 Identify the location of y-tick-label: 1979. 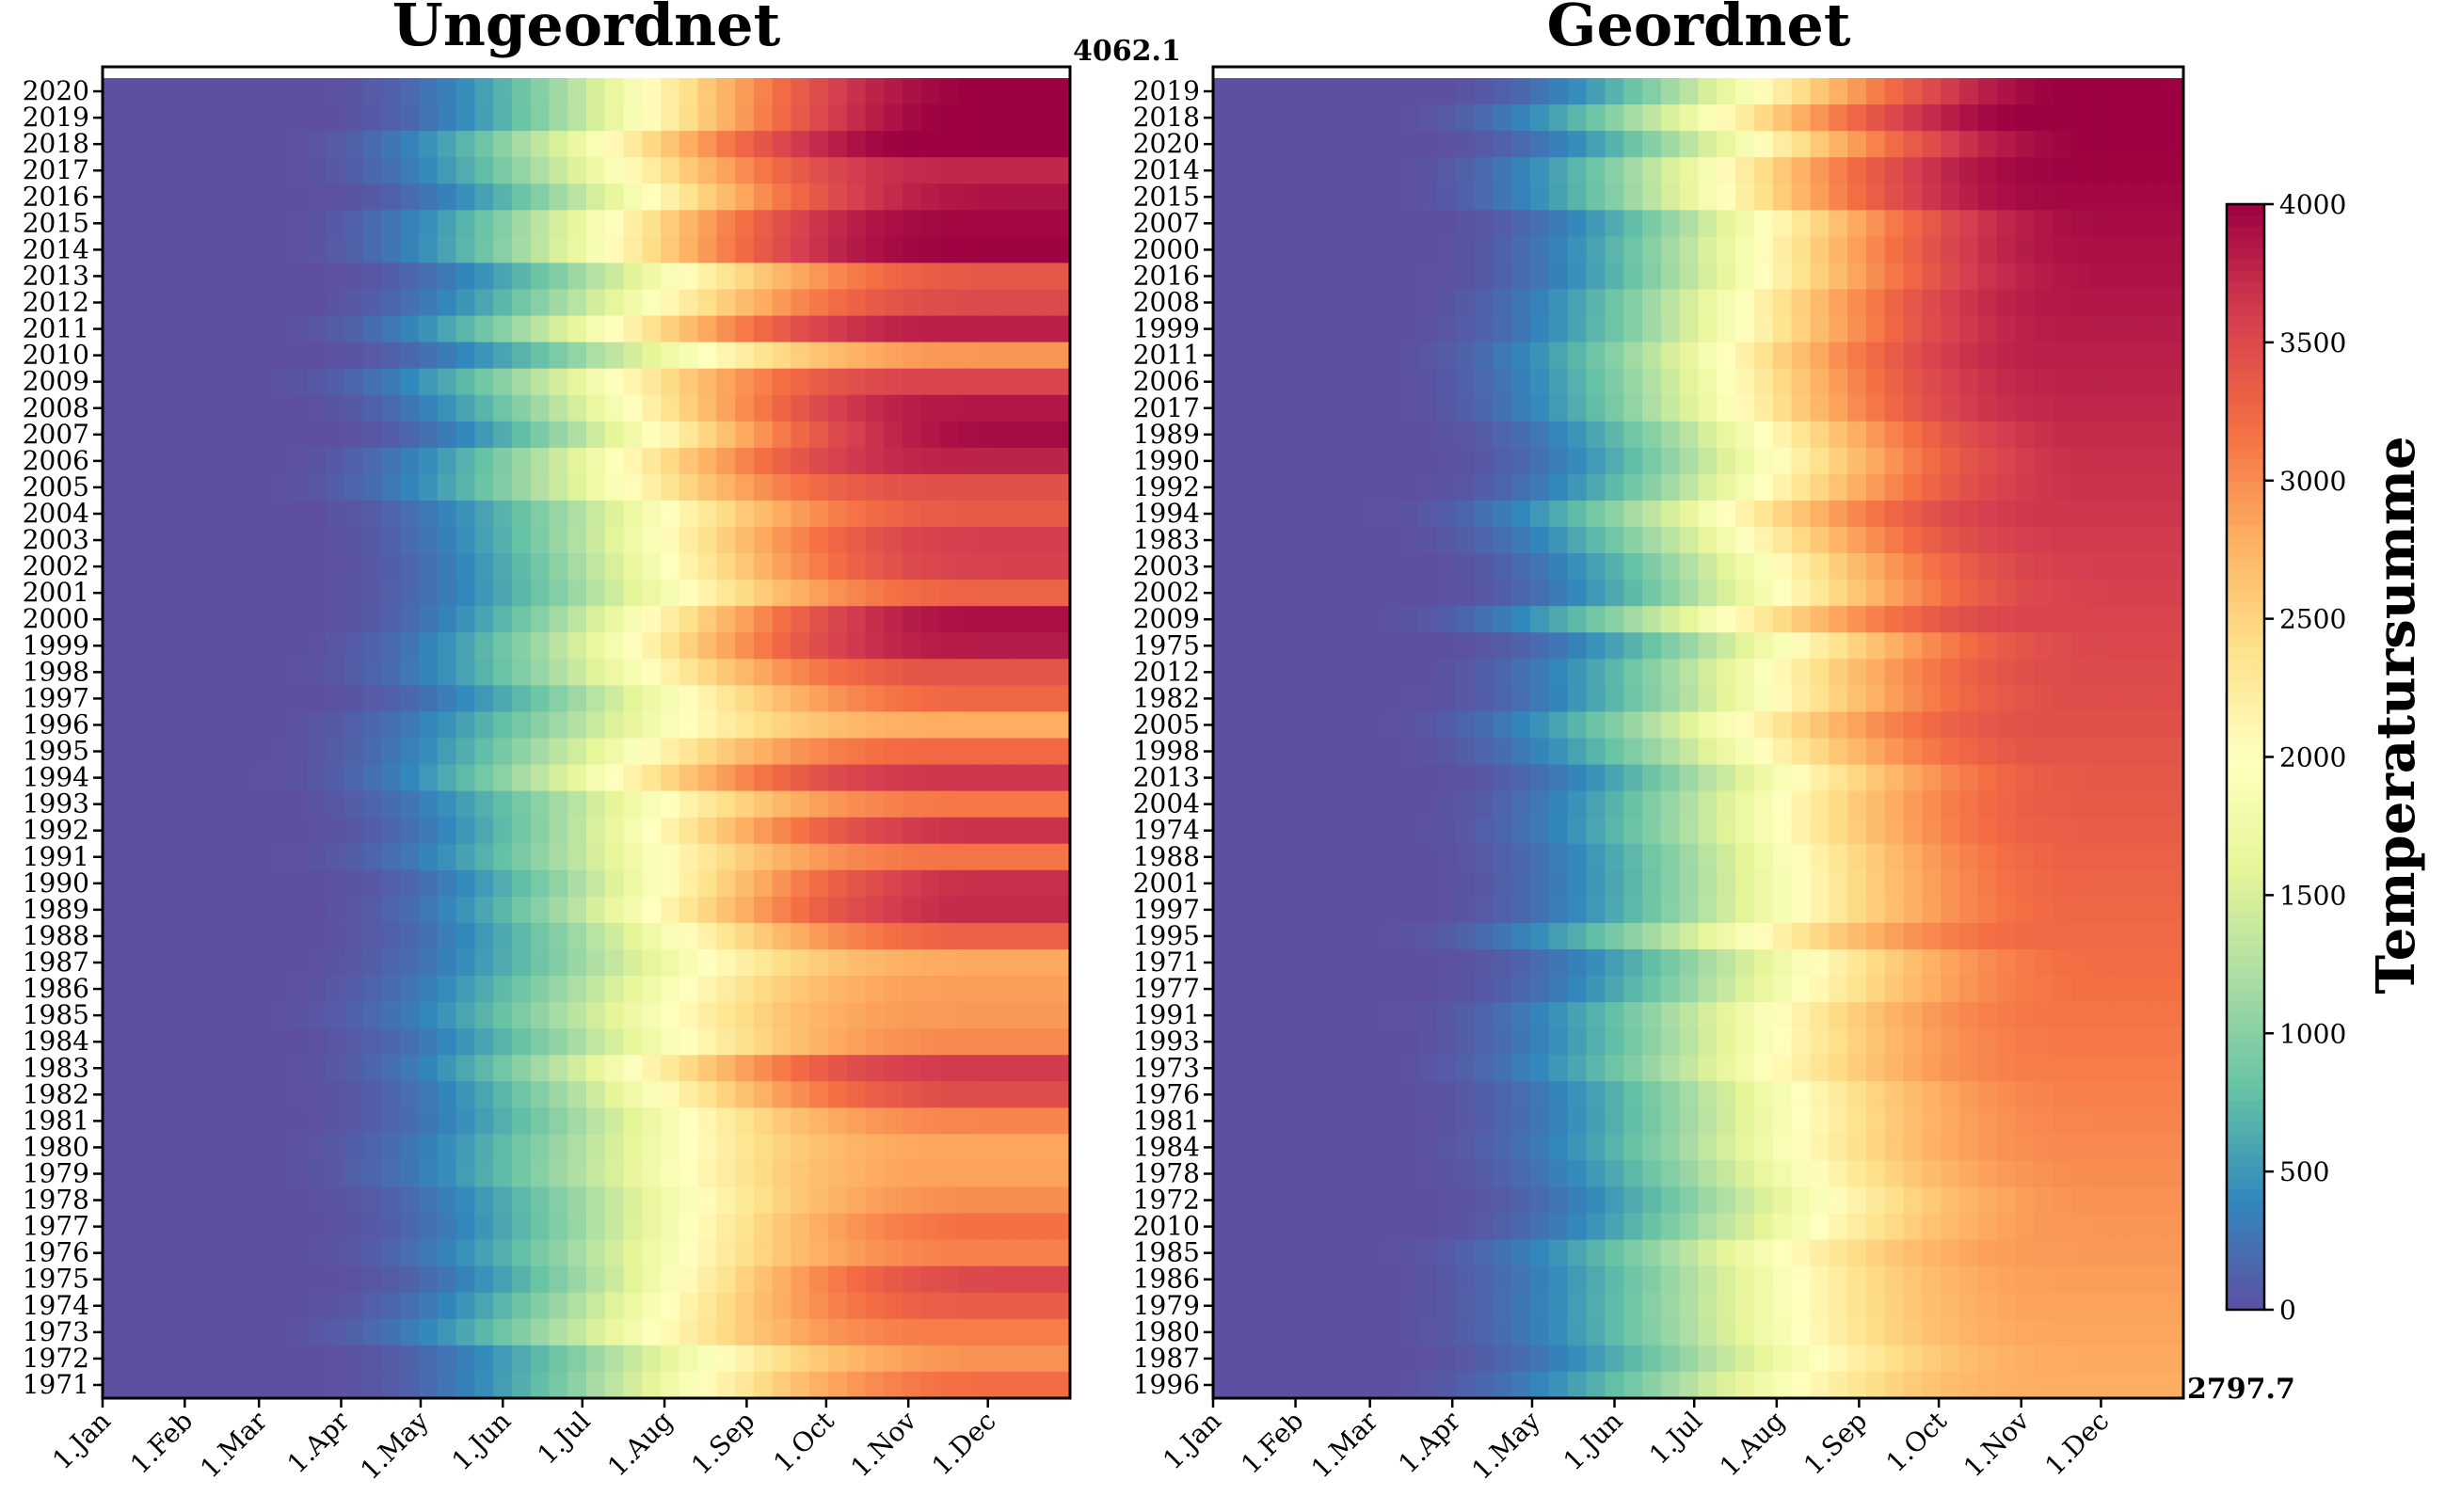
(56, 1172).